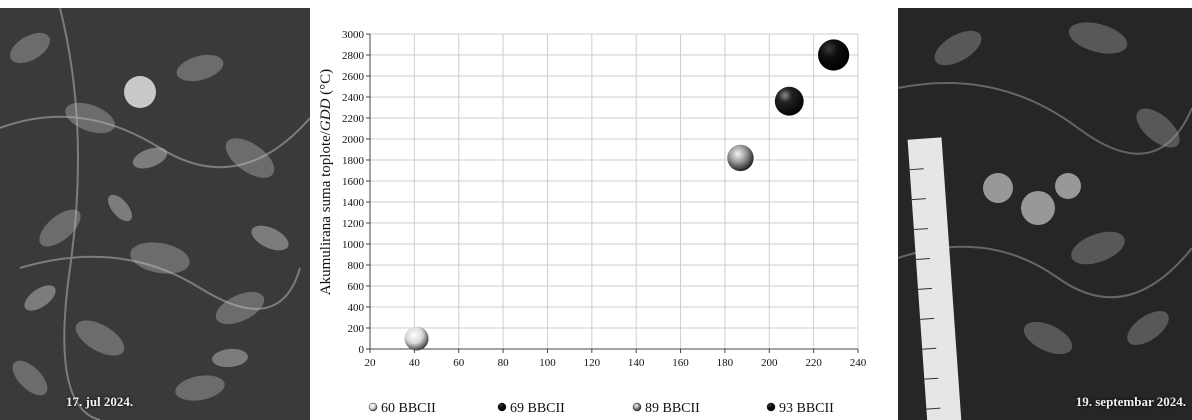  Describe the element at coordinates (415, 363) in the screenshot. I see `x-tick-label: 40` at that location.